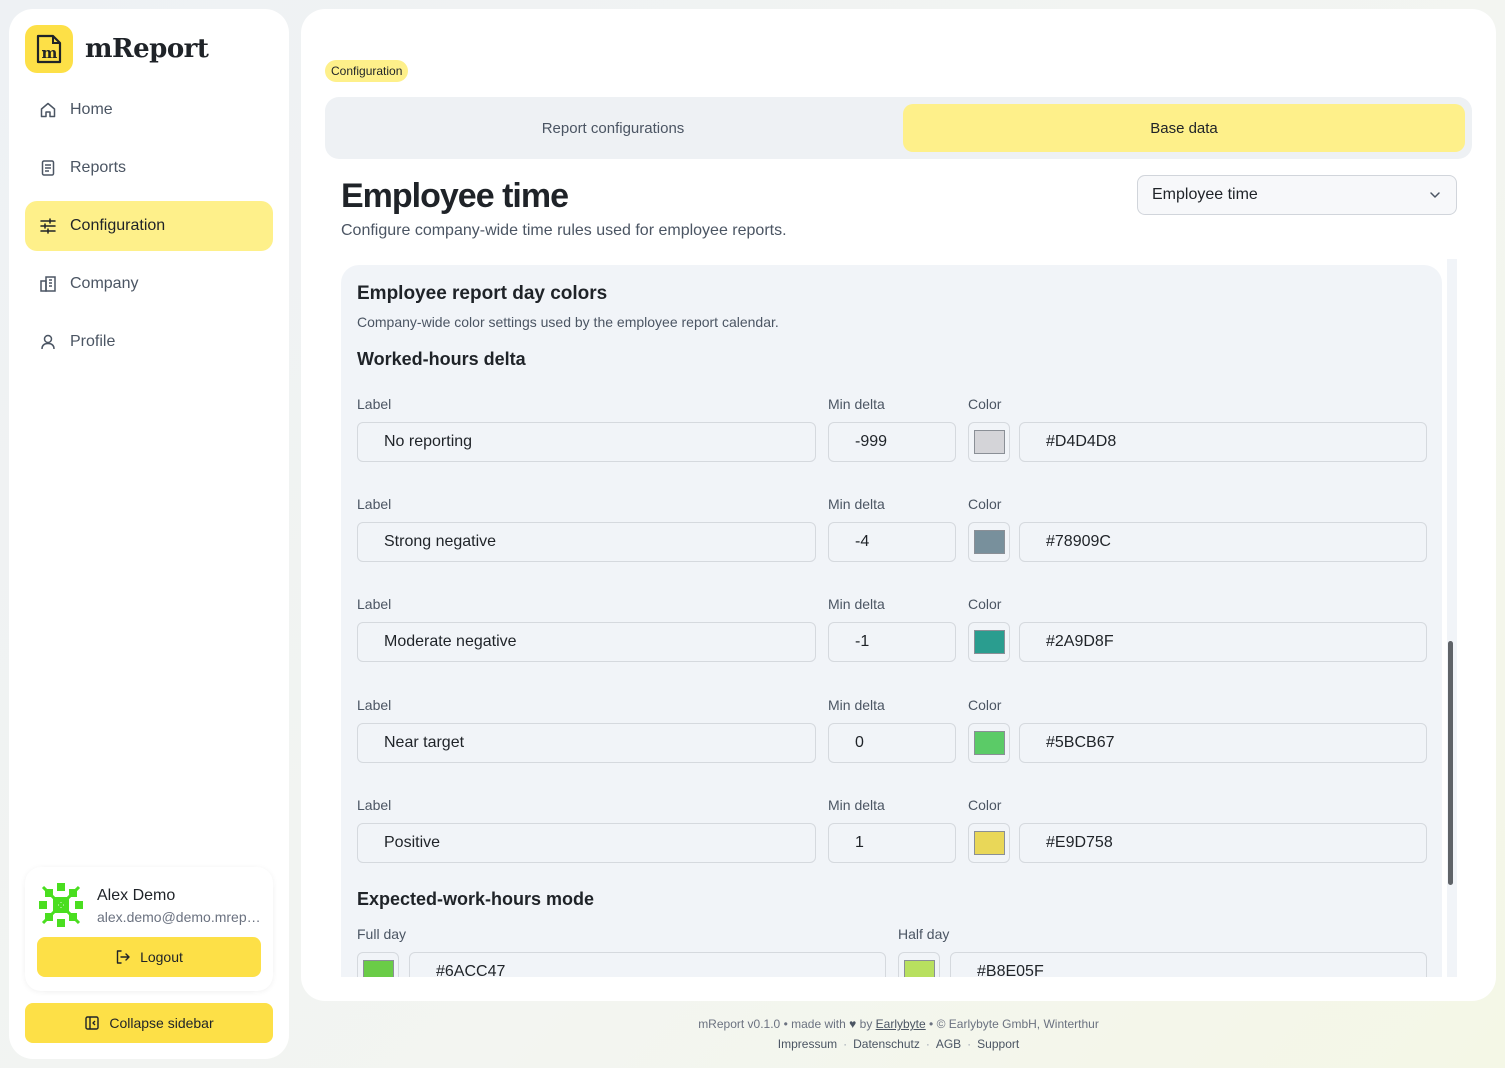 The height and width of the screenshot is (1068, 1505). Describe the element at coordinates (149, 342) in the screenshot. I see `sidebar-item-profile: Profile` at that location.